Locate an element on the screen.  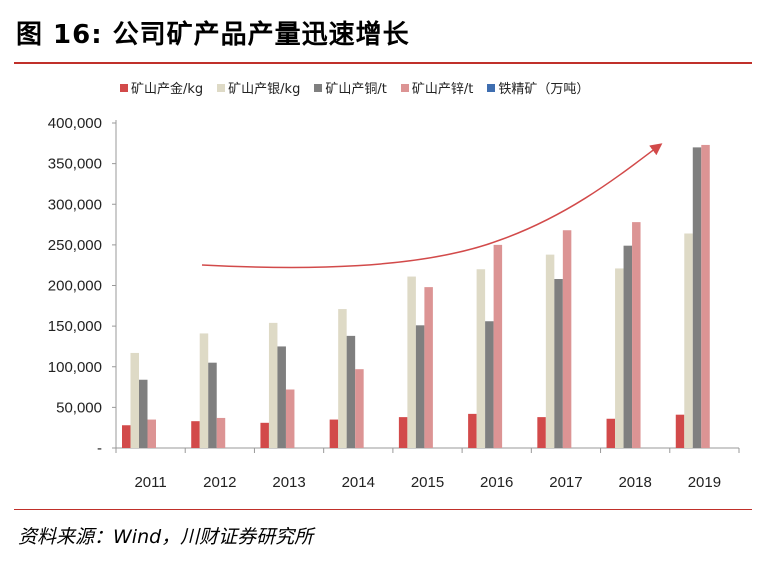
legend-item: 矿山产铜/t is located at coordinates (350, 87).